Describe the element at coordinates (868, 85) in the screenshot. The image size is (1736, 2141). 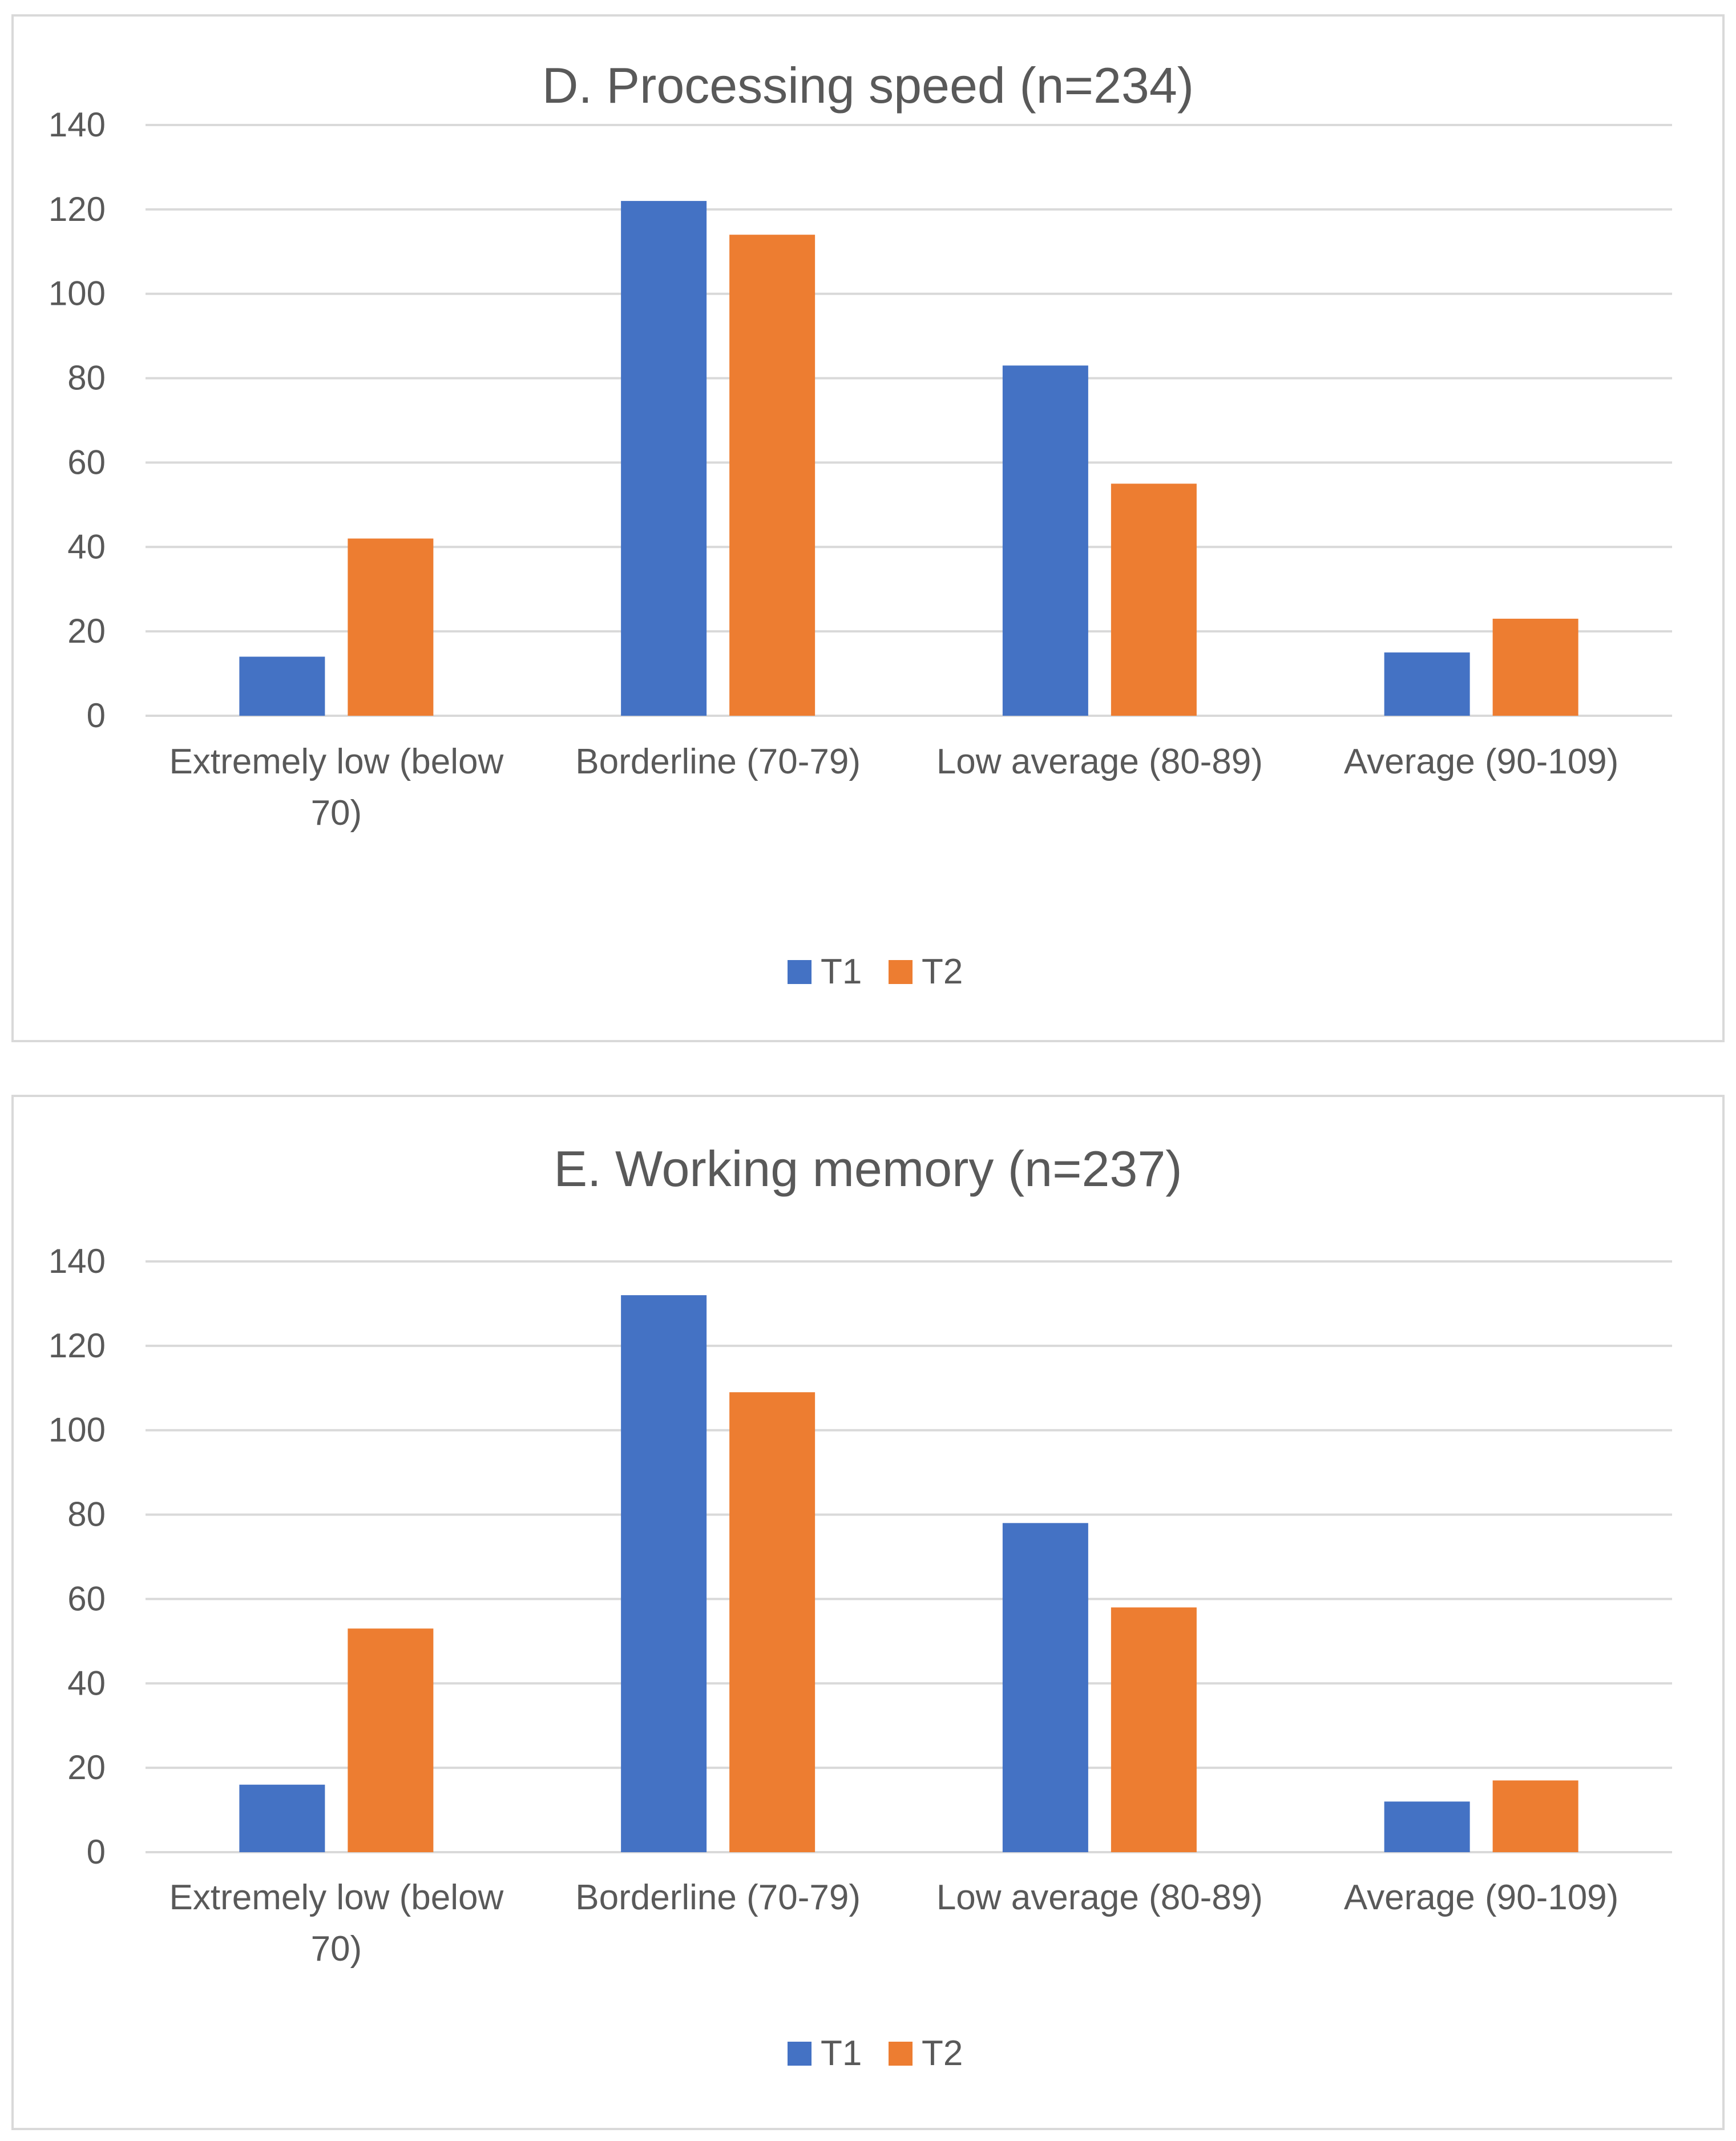
I see `chart-title: D. Processing speed (n=234)` at that location.